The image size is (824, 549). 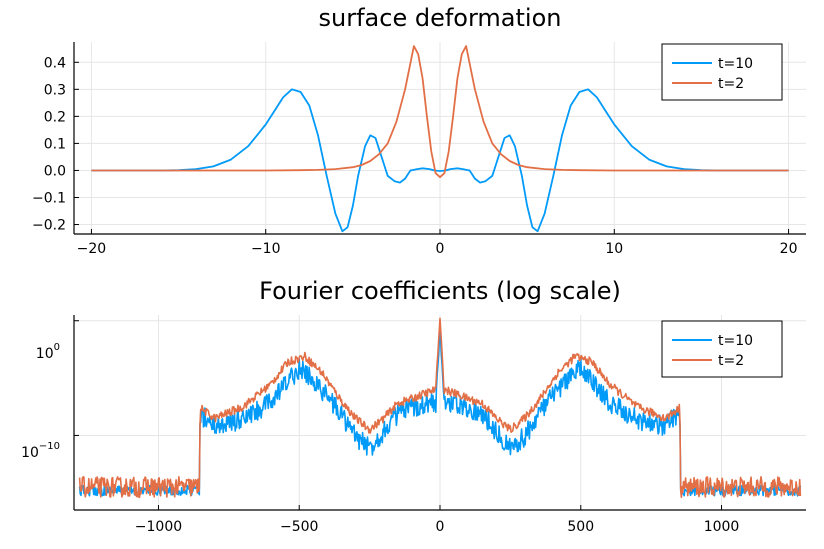 I want to click on top-chart-legend: t=10 t=2, so click(x=722, y=72).